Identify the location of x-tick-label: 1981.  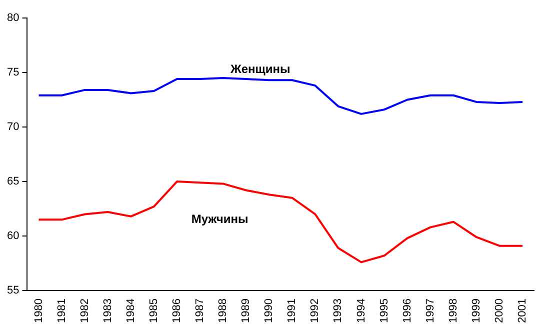
(62, 311).